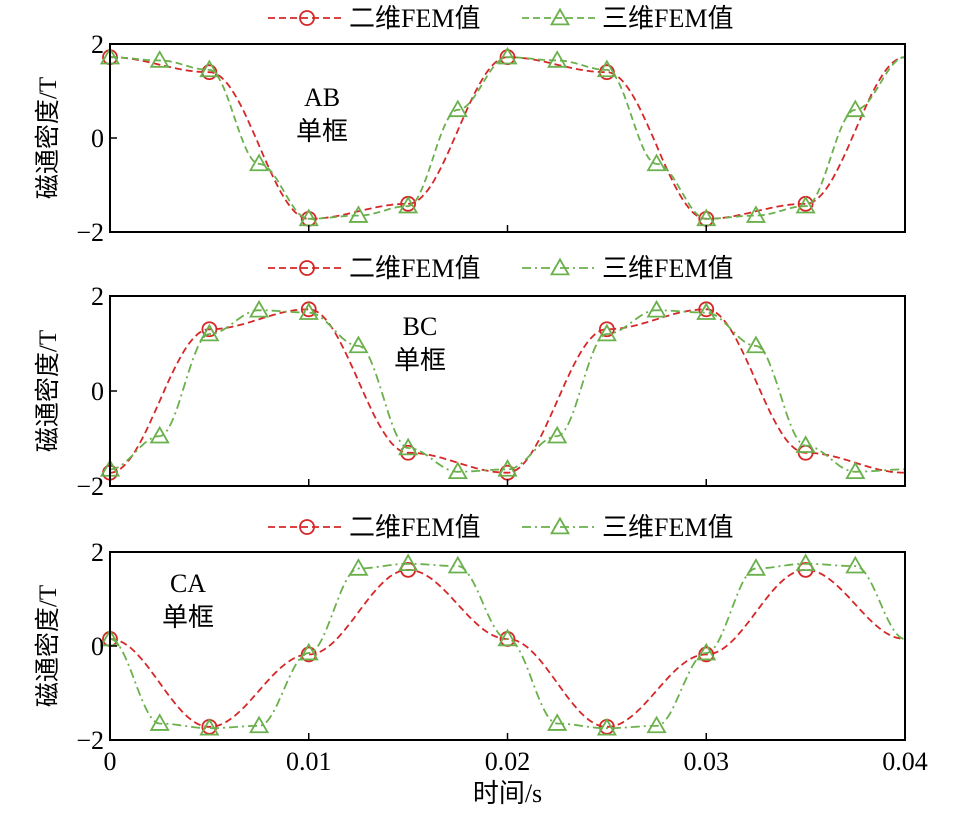 Image resolution: width=958 pixels, height=815 pixels. I want to click on x-tick-label: 0, so click(110, 761).